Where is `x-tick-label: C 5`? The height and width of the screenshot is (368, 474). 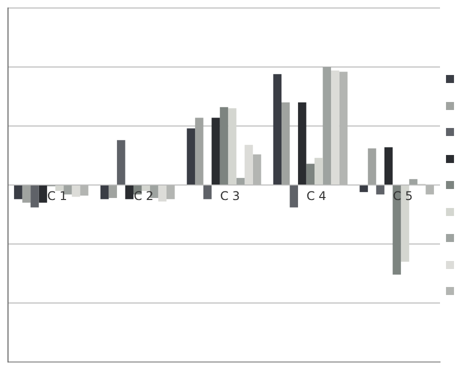 x-tick-label: C 5 is located at coordinates (402, 196).